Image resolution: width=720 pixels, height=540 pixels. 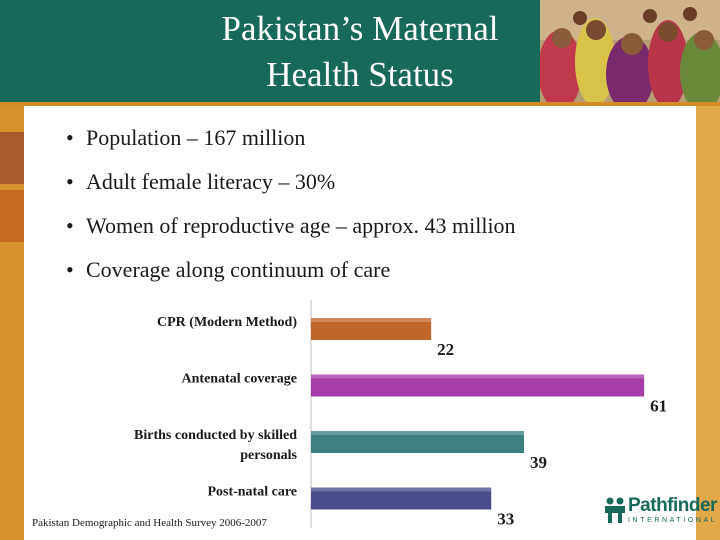 What do you see at coordinates (505, 519) in the screenshot?
I see `chart-value-label: 33` at bounding box center [505, 519].